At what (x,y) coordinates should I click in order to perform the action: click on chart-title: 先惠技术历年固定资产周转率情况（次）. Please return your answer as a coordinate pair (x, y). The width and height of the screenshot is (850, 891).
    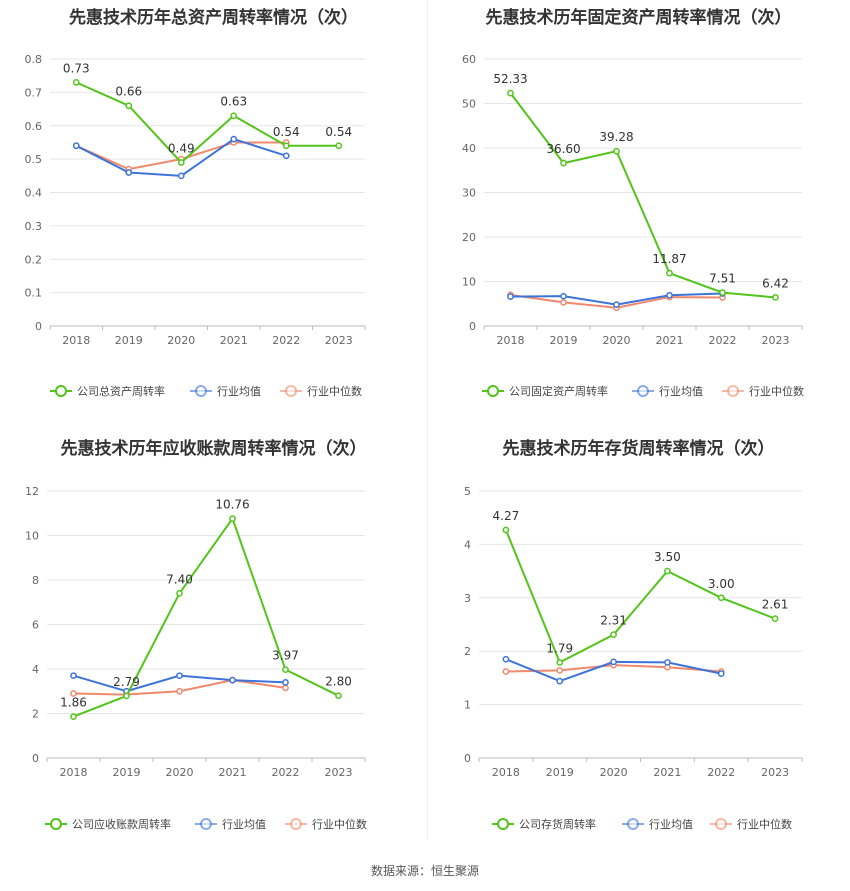
    Looking at the image, I should click on (638, 18).